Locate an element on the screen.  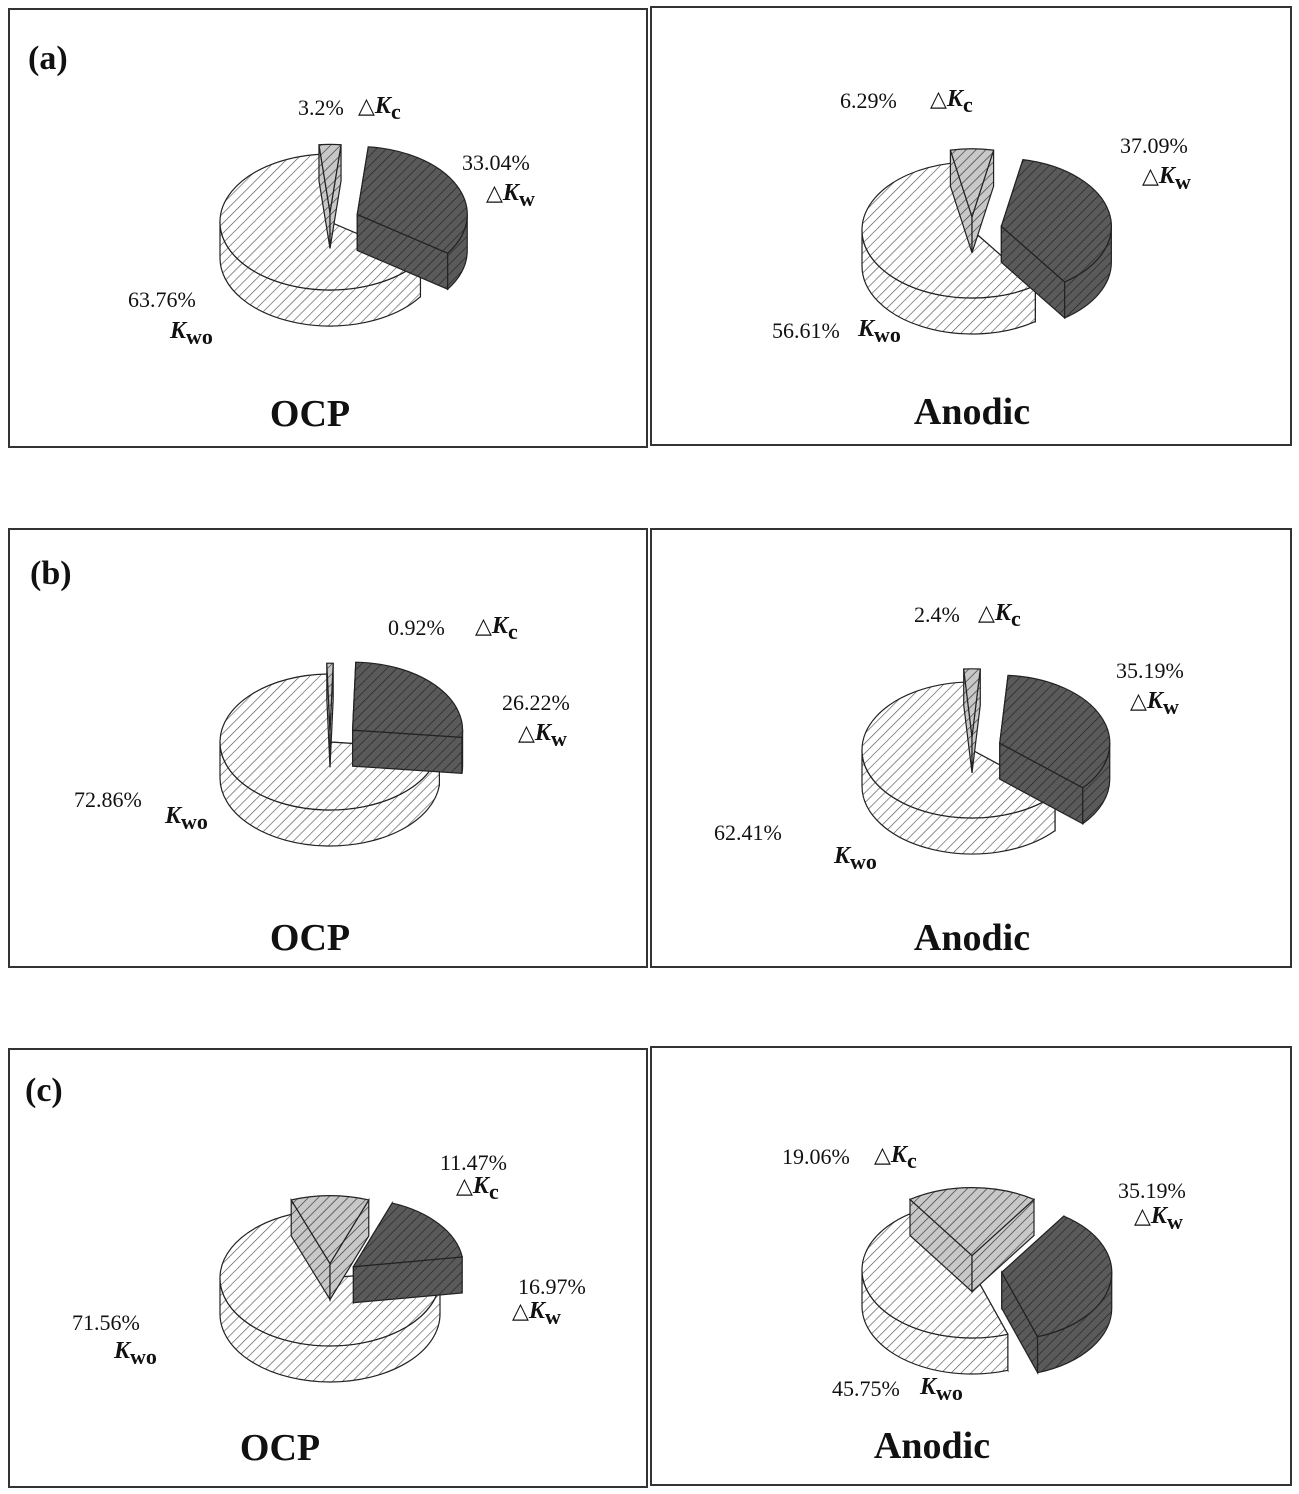
slice-value-label: 0.92% is located at coordinates (416, 627).